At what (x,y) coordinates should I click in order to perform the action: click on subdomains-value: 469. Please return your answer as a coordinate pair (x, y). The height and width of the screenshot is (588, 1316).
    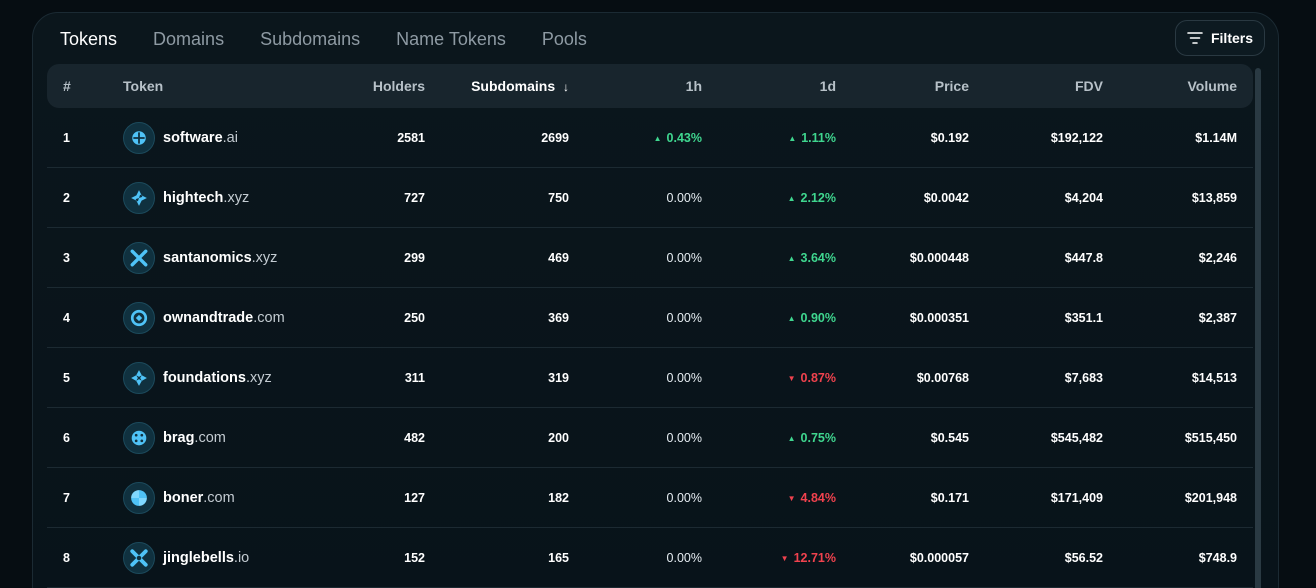
    Looking at the image, I should click on (558, 258).